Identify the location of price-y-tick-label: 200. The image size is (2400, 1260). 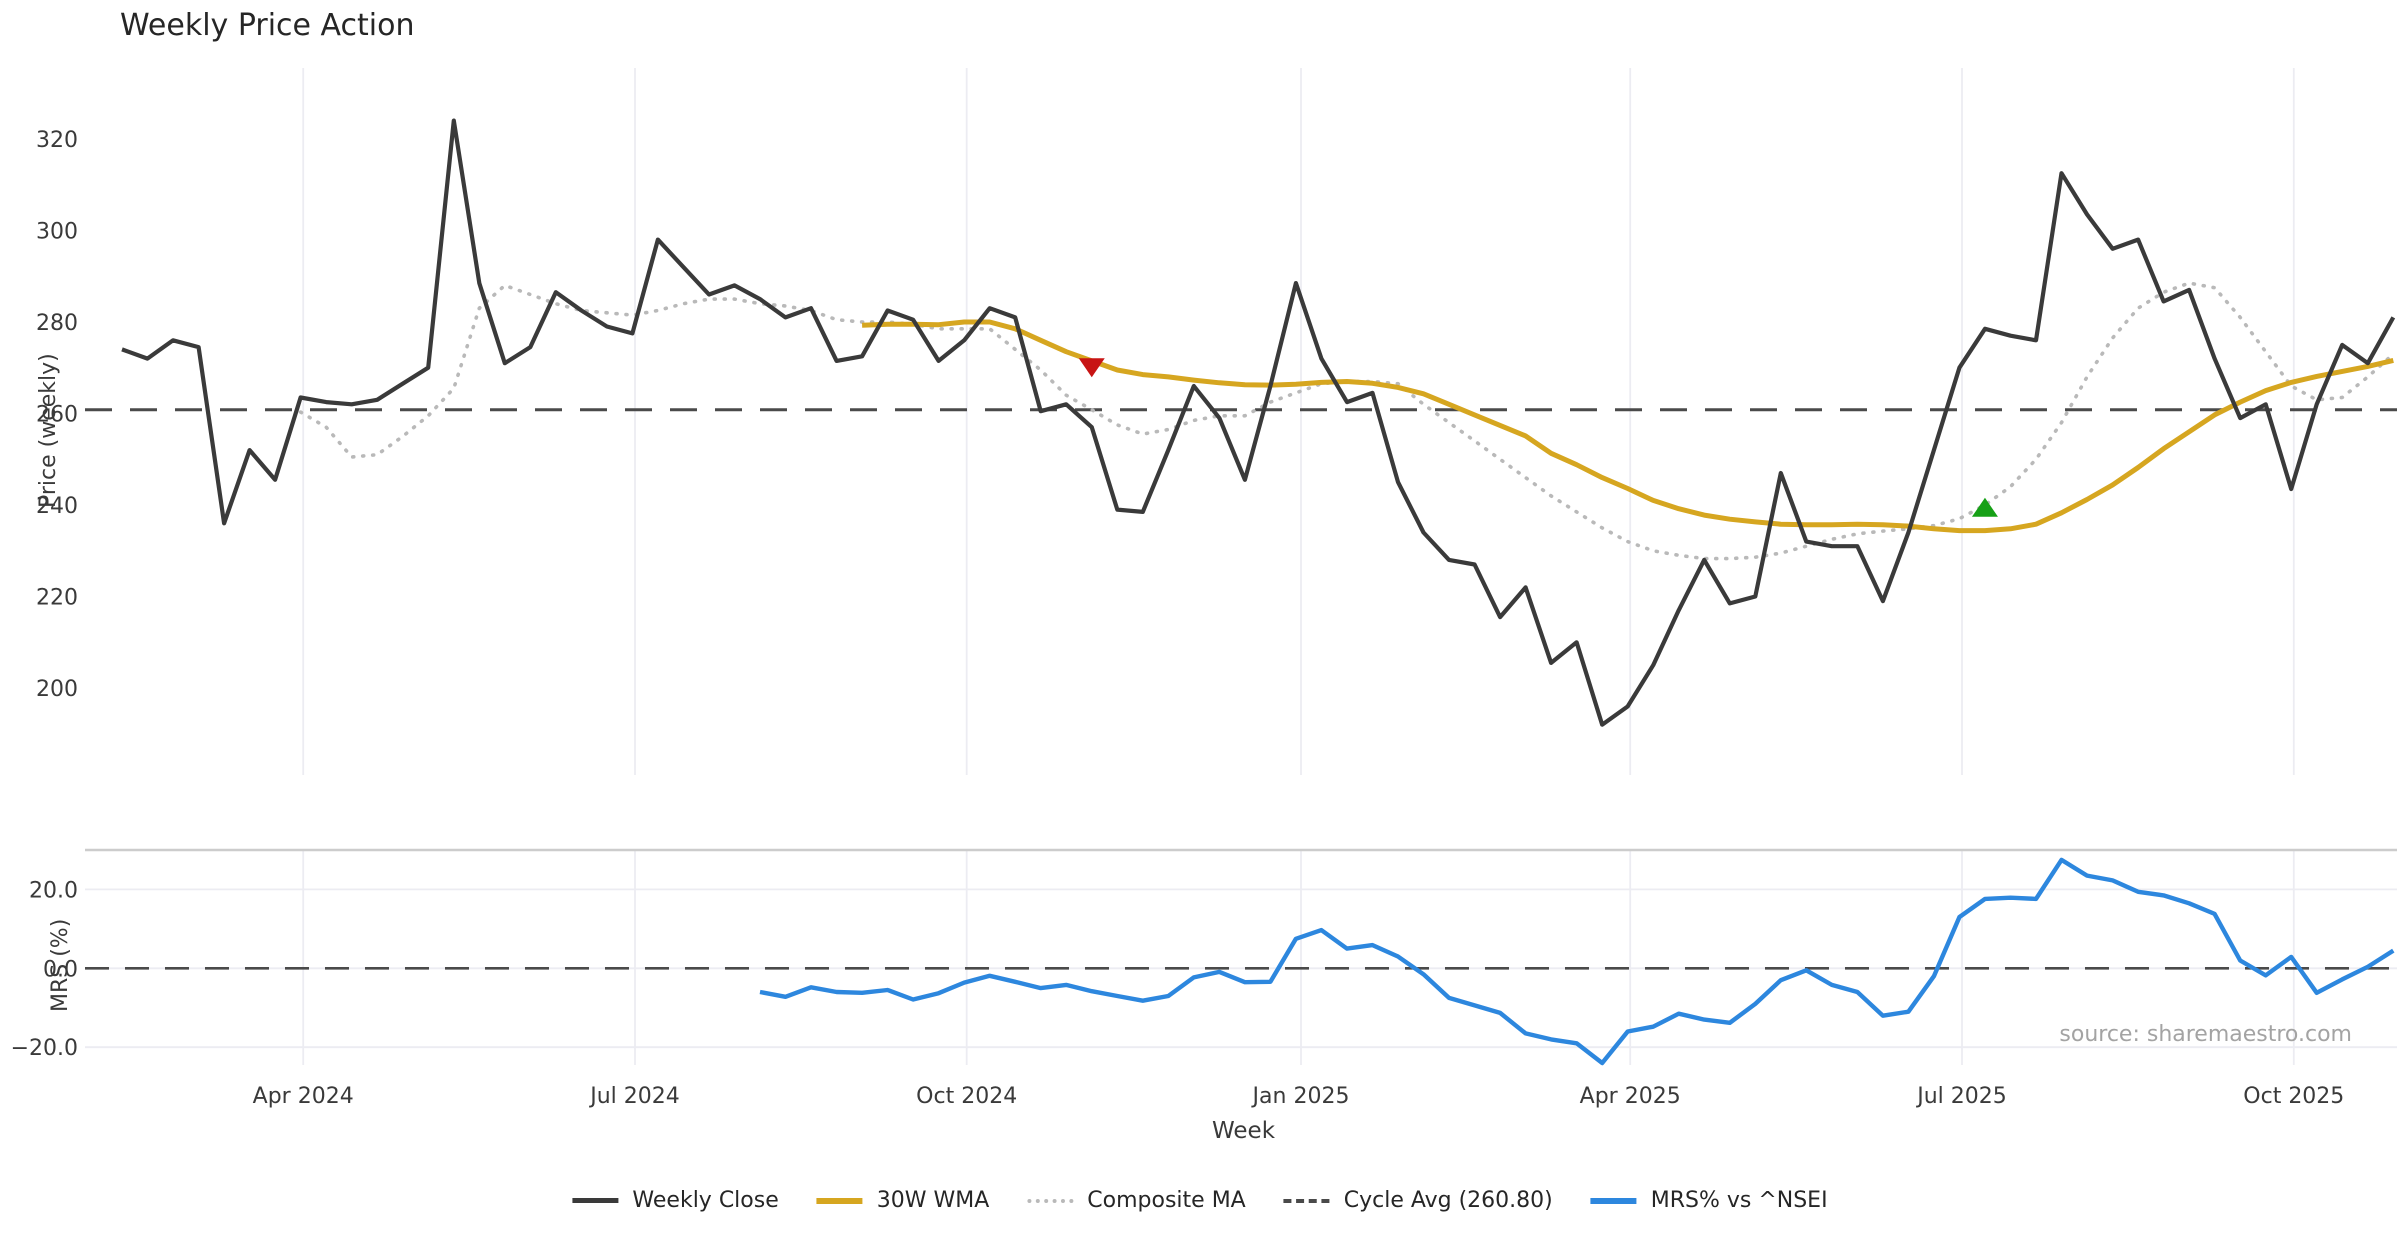
(57, 689).